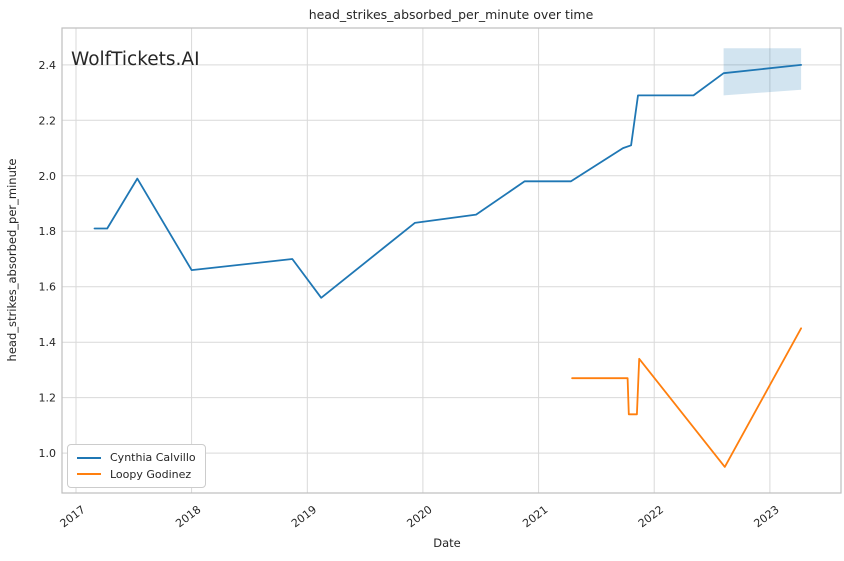 The width and height of the screenshot is (844, 561). Describe the element at coordinates (73, 516) in the screenshot. I see `x-tick-label: 2017` at that location.